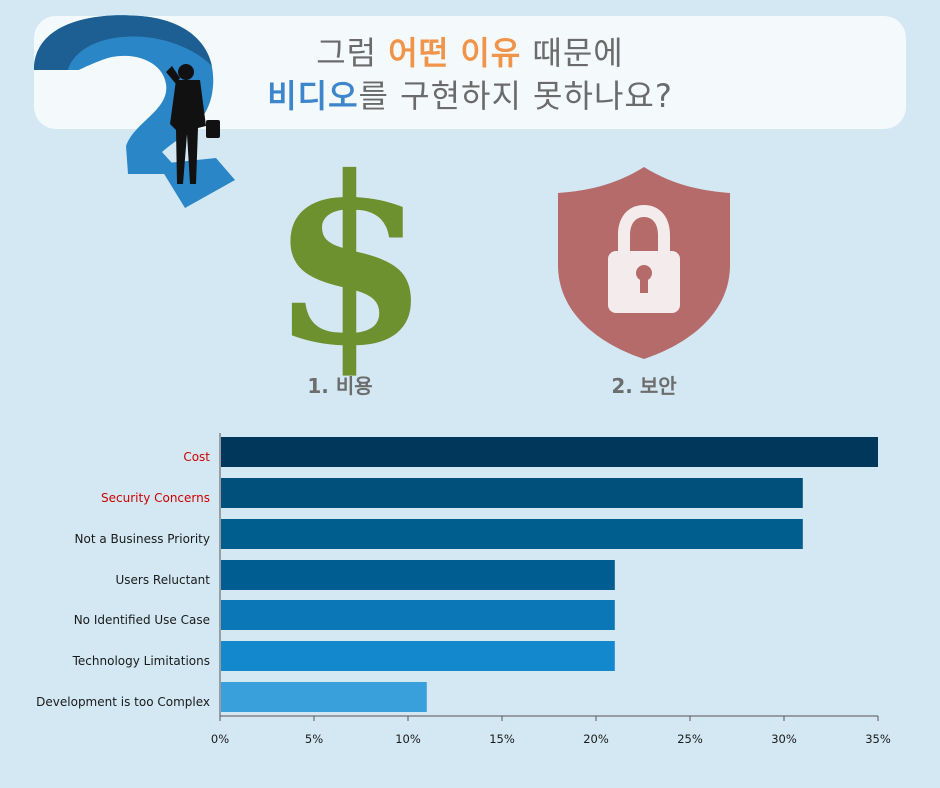  Describe the element at coordinates (690, 739) in the screenshot. I see `x-tick-label: 25%` at that location.